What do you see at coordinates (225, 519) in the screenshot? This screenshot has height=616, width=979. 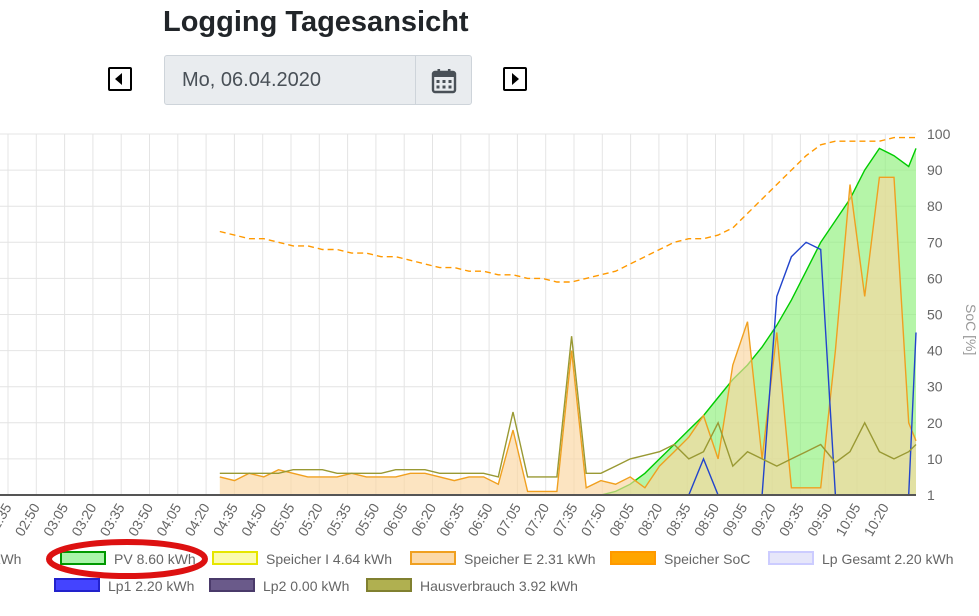 I see `x-tick-label: 04:35` at bounding box center [225, 519].